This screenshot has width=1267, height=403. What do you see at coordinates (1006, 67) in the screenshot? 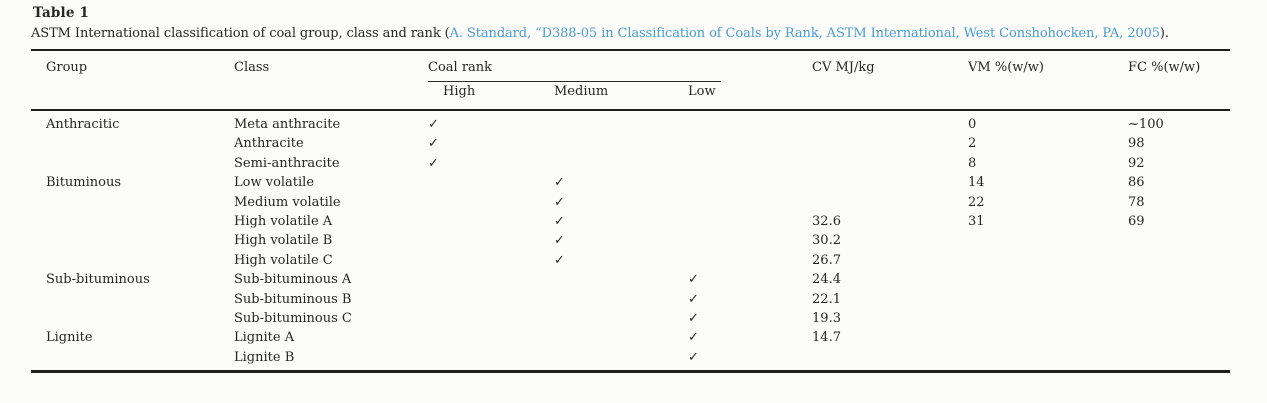
I see `col-header-vm: VM %(w/w)` at bounding box center [1006, 67].